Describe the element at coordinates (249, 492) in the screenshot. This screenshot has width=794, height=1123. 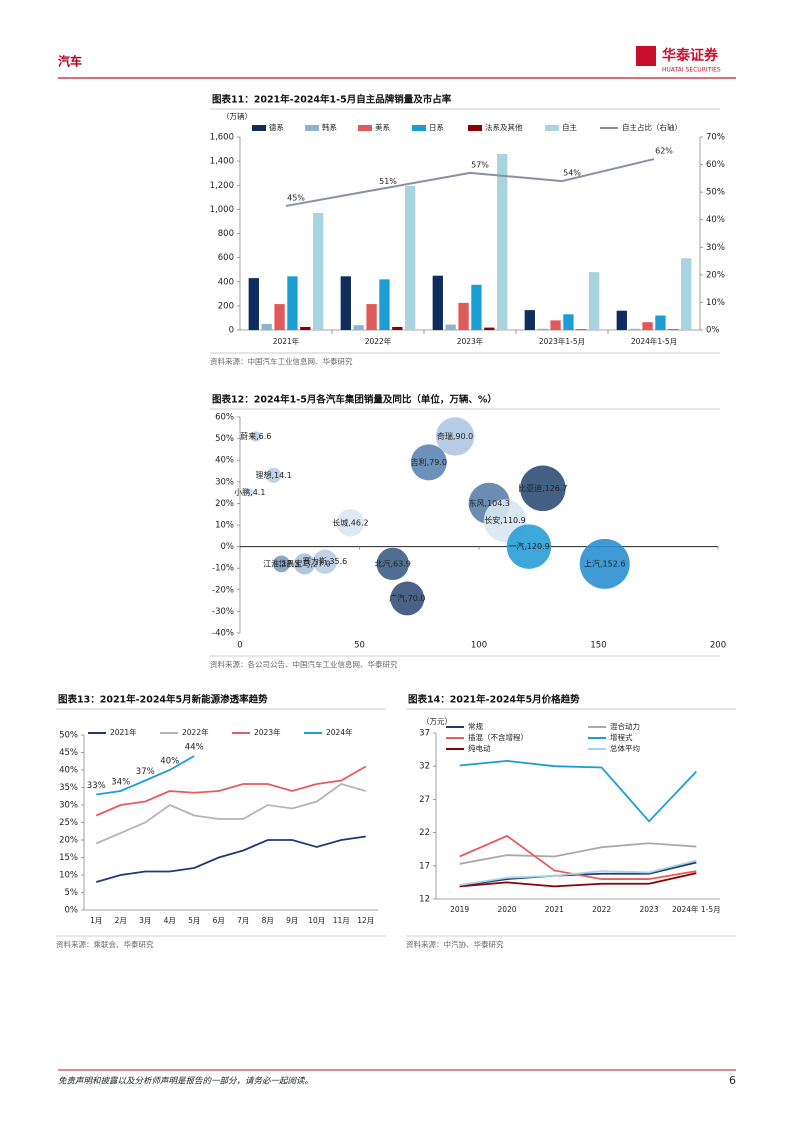
I see `bubble-label: 小鹏,4.1` at that location.